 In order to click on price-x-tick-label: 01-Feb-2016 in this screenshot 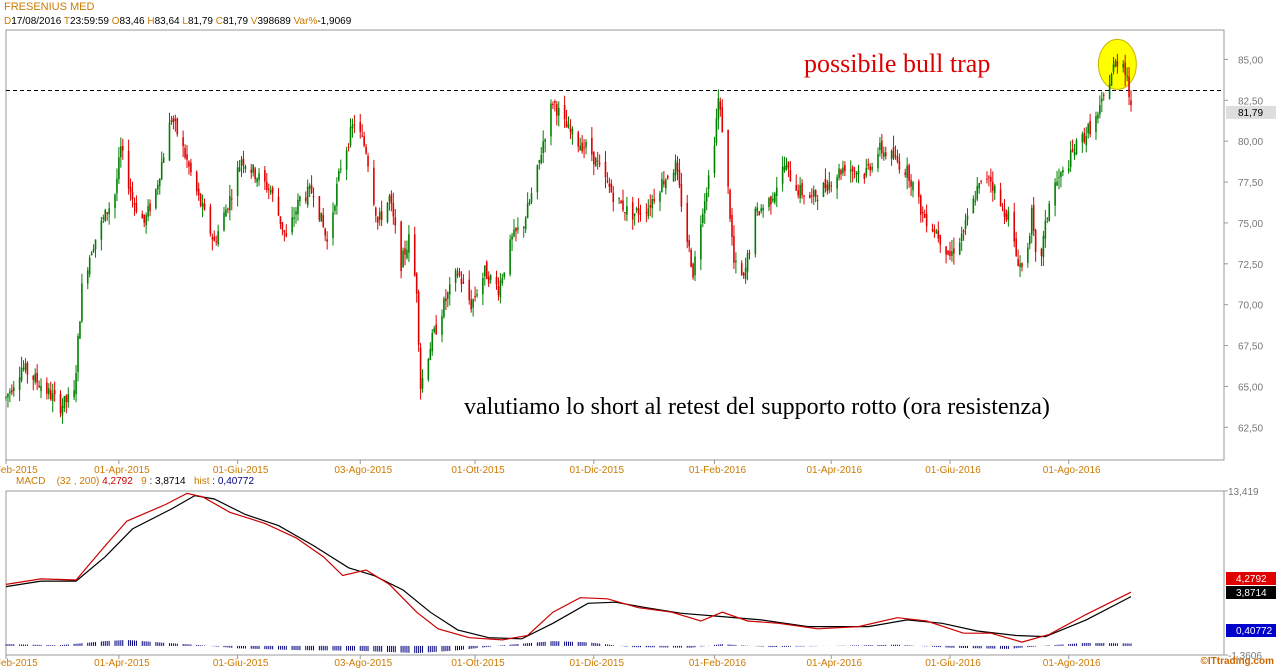, I will do `click(718, 470)`.